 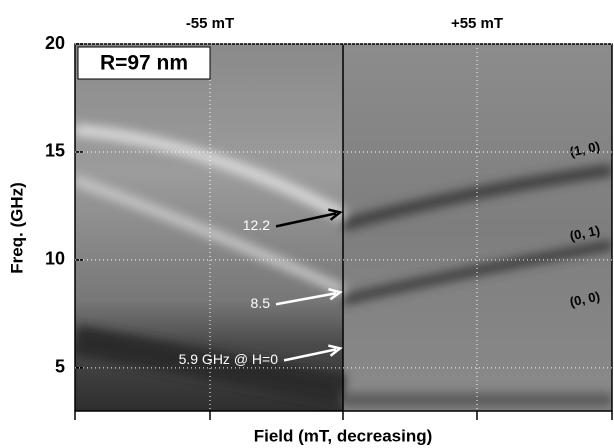 I want to click on y-tick-label: 15, so click(x=55, y=151).